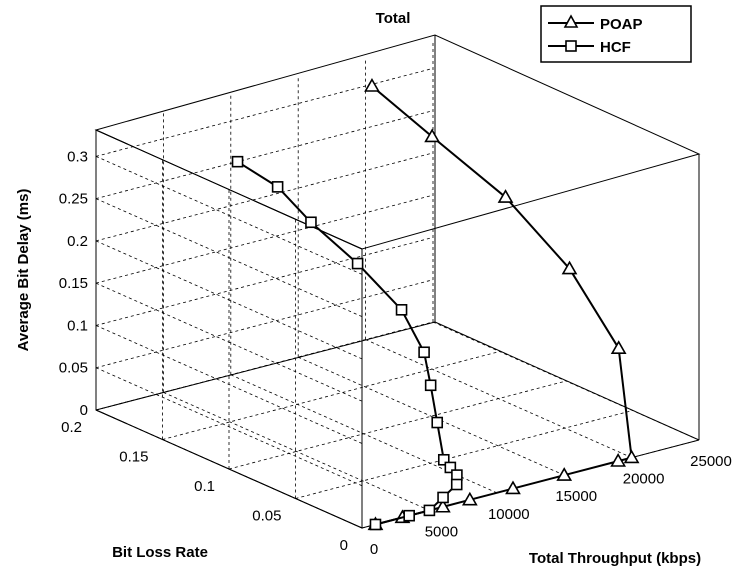 The width and height of the screenshot is (742, 575). Describe the element at coordinates (77, 241) in the screenshot. I see `z-tick-label: 0.2` at that location.